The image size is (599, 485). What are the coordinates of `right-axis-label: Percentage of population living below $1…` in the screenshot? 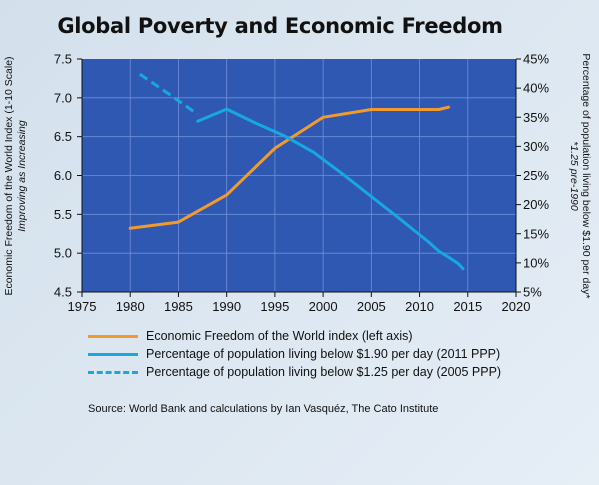 It's located at (586, 175).